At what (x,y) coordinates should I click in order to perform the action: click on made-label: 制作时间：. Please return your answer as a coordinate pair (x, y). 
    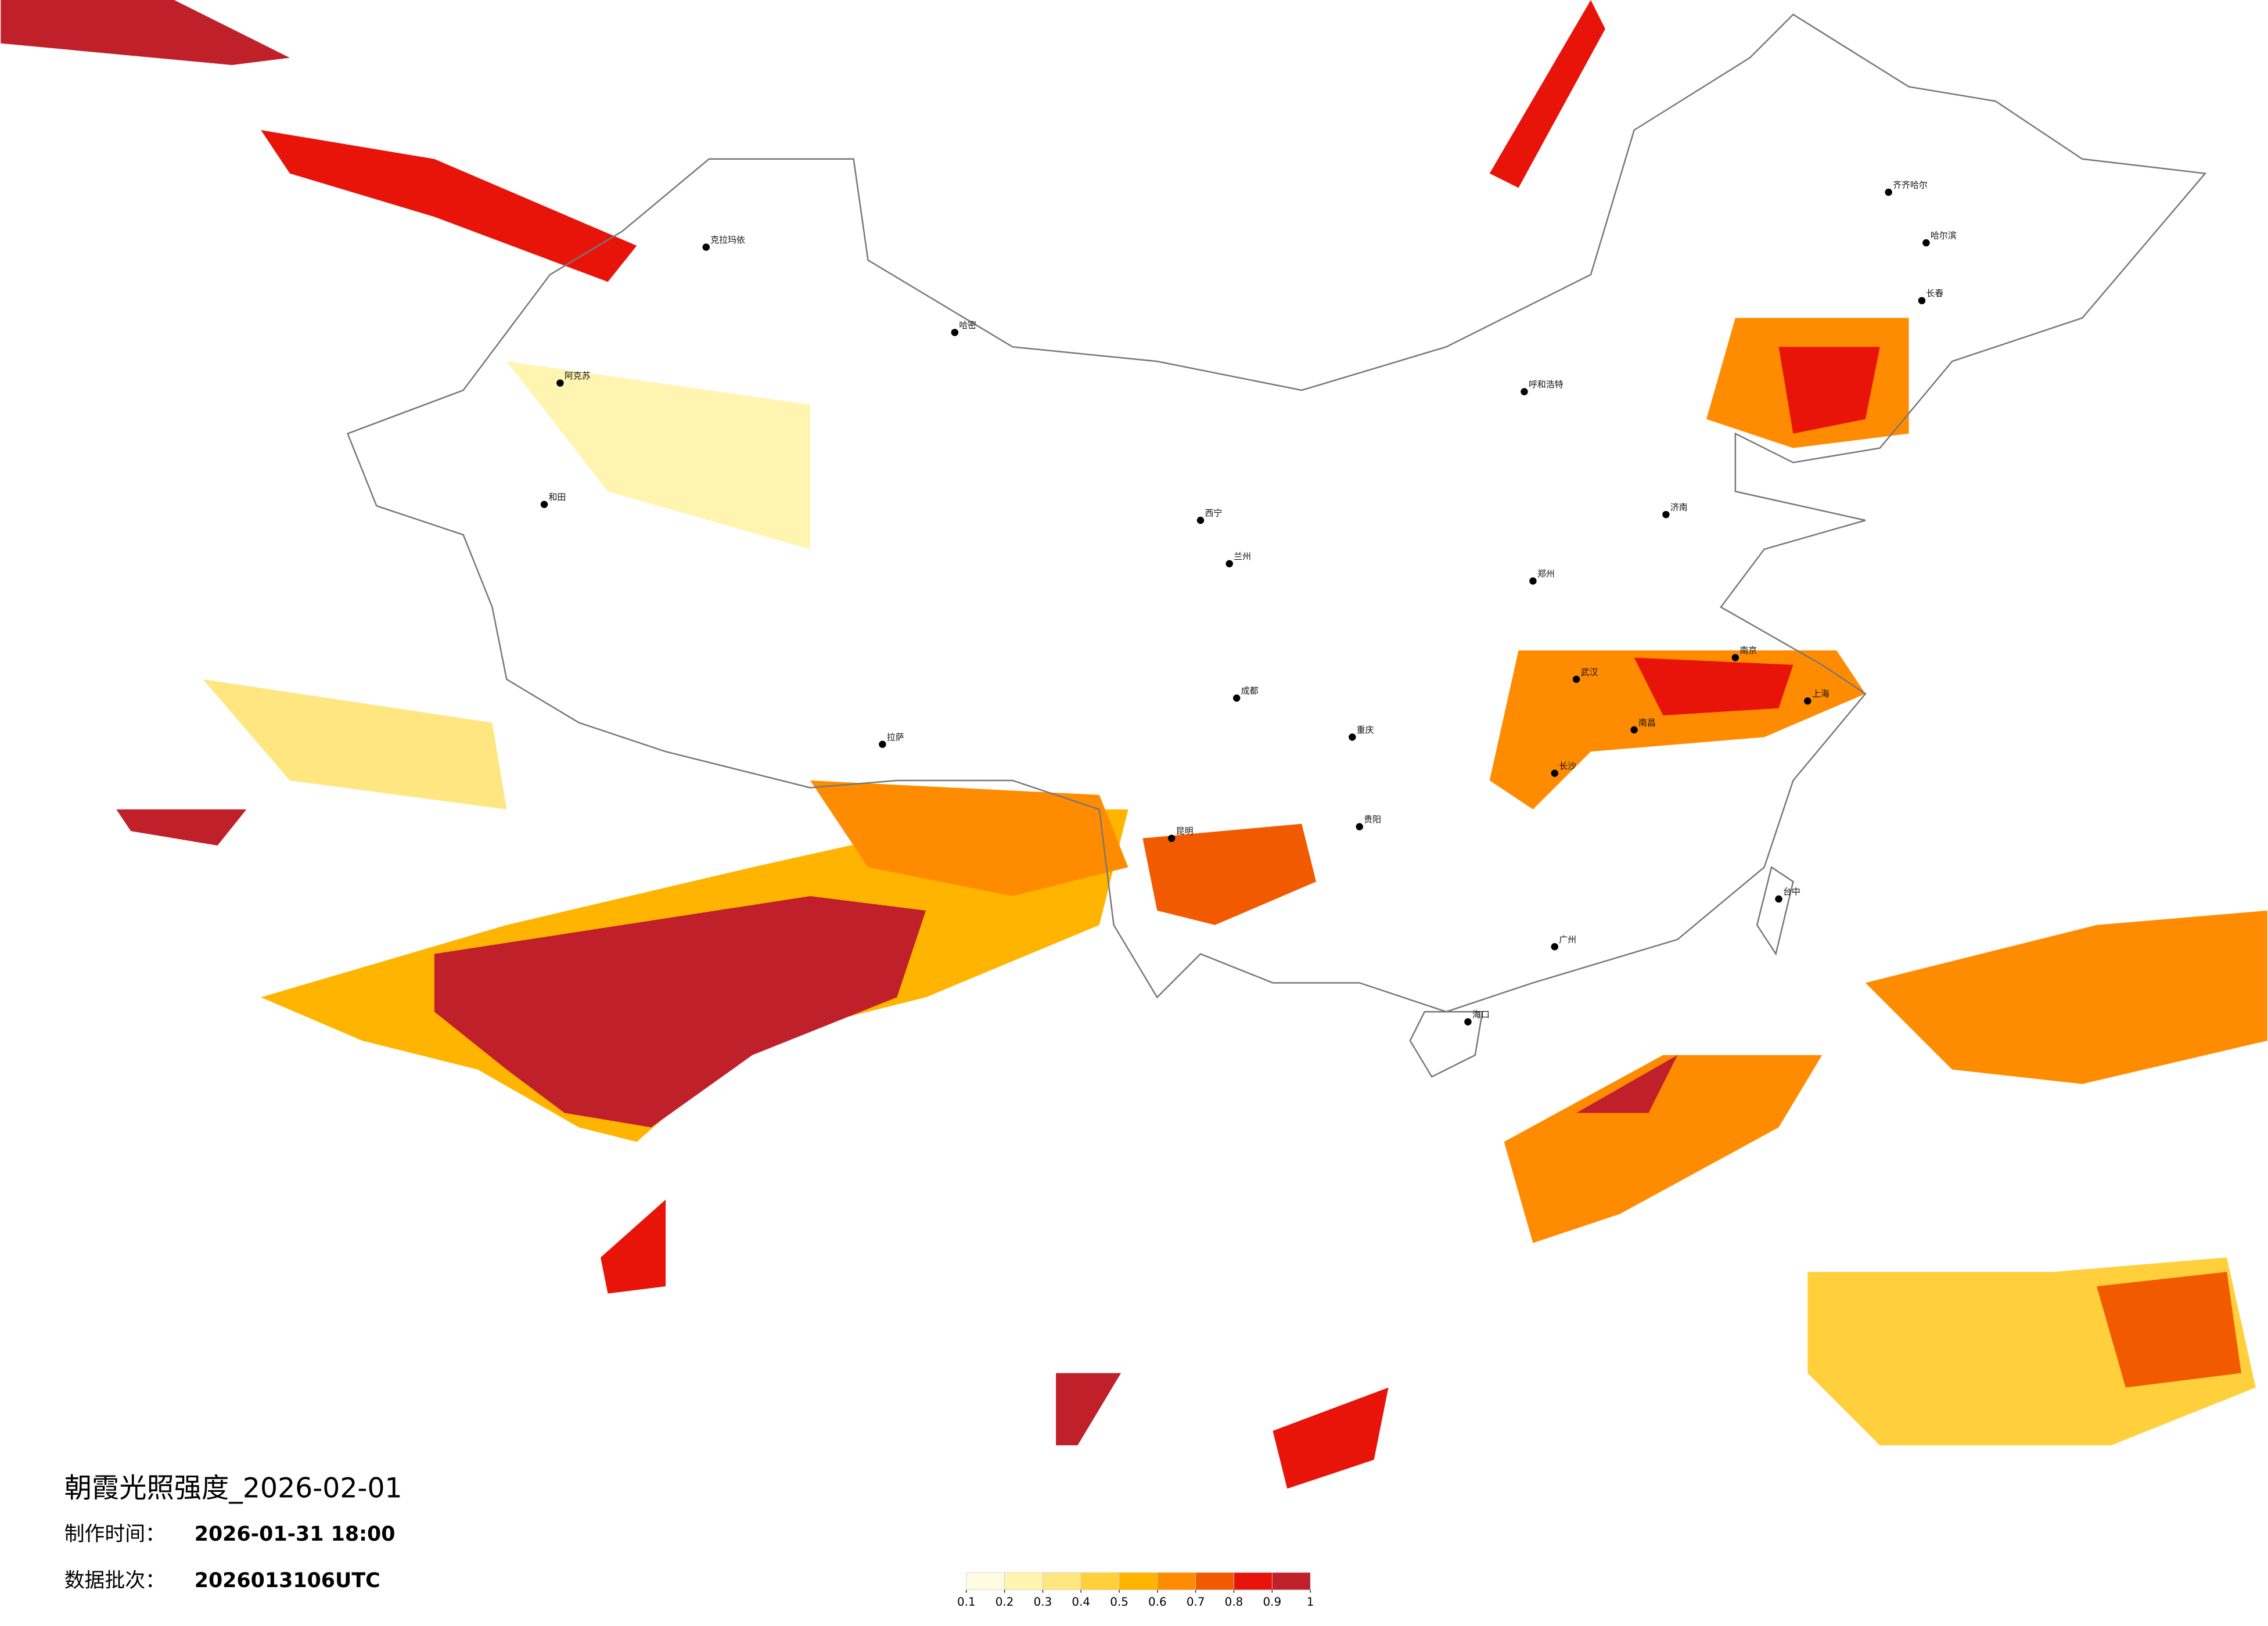
    Looking at the image, I should click on (115, 1534).